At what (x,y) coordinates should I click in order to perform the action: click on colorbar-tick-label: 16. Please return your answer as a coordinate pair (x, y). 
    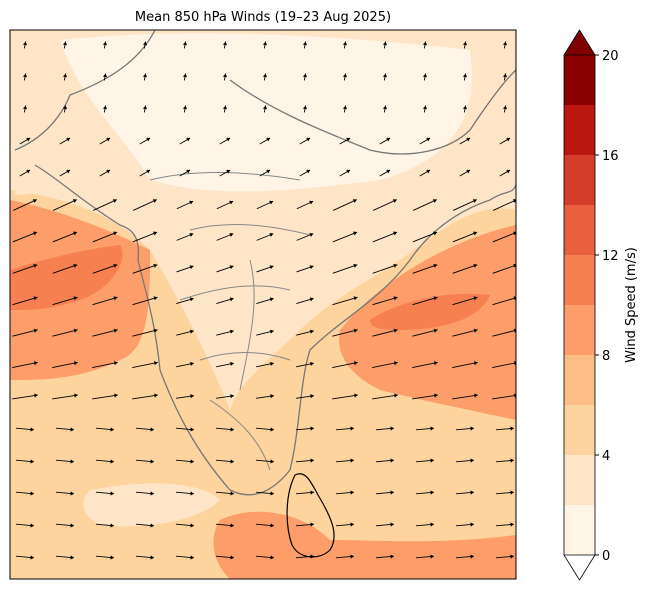
    Looking at the image, I should click on (610, 156).